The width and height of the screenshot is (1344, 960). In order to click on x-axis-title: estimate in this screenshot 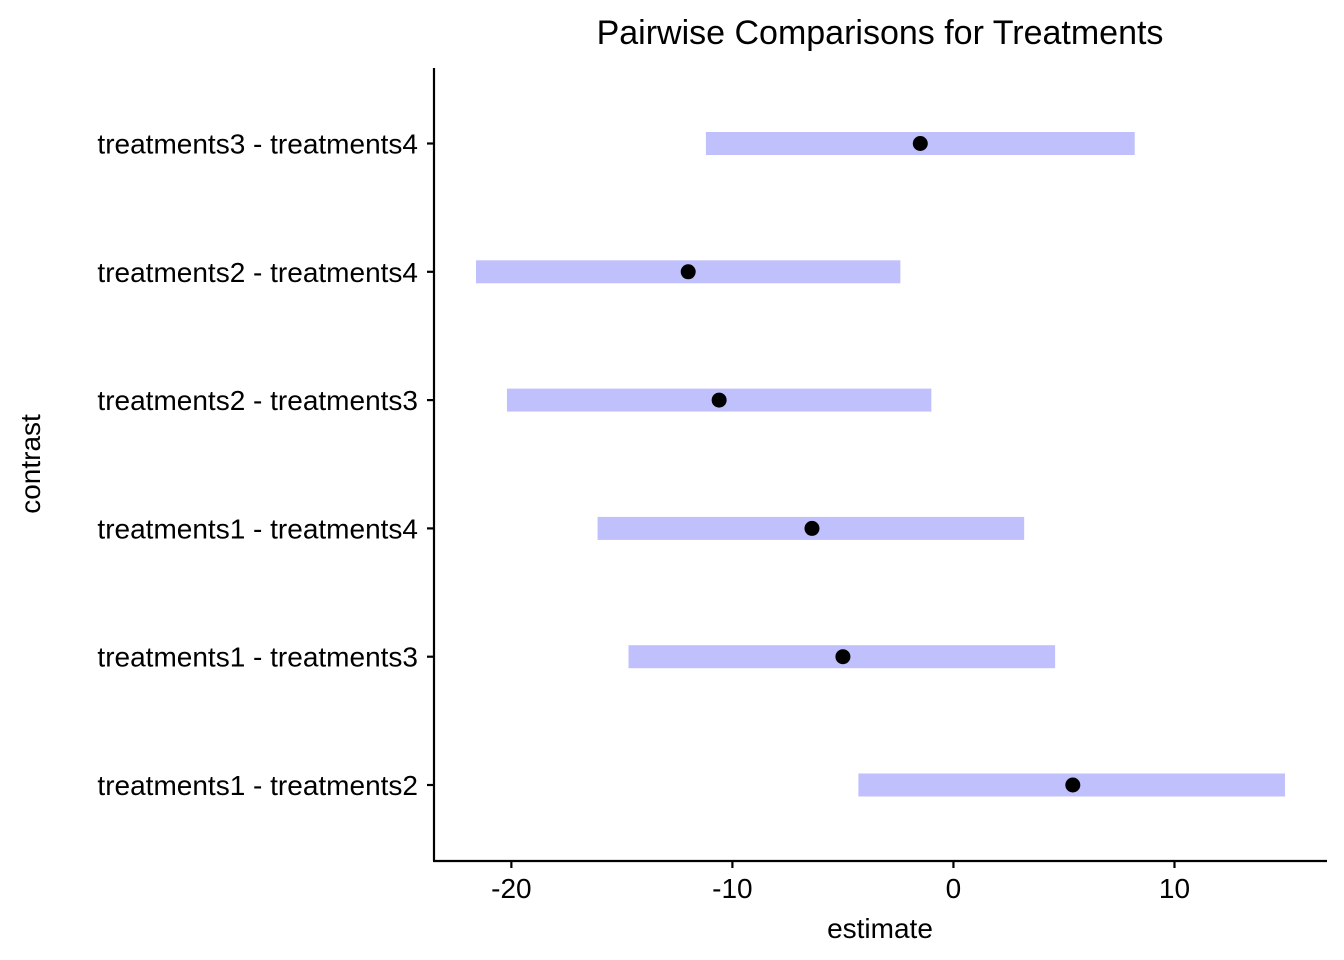, I will do `click(880, 928)`.